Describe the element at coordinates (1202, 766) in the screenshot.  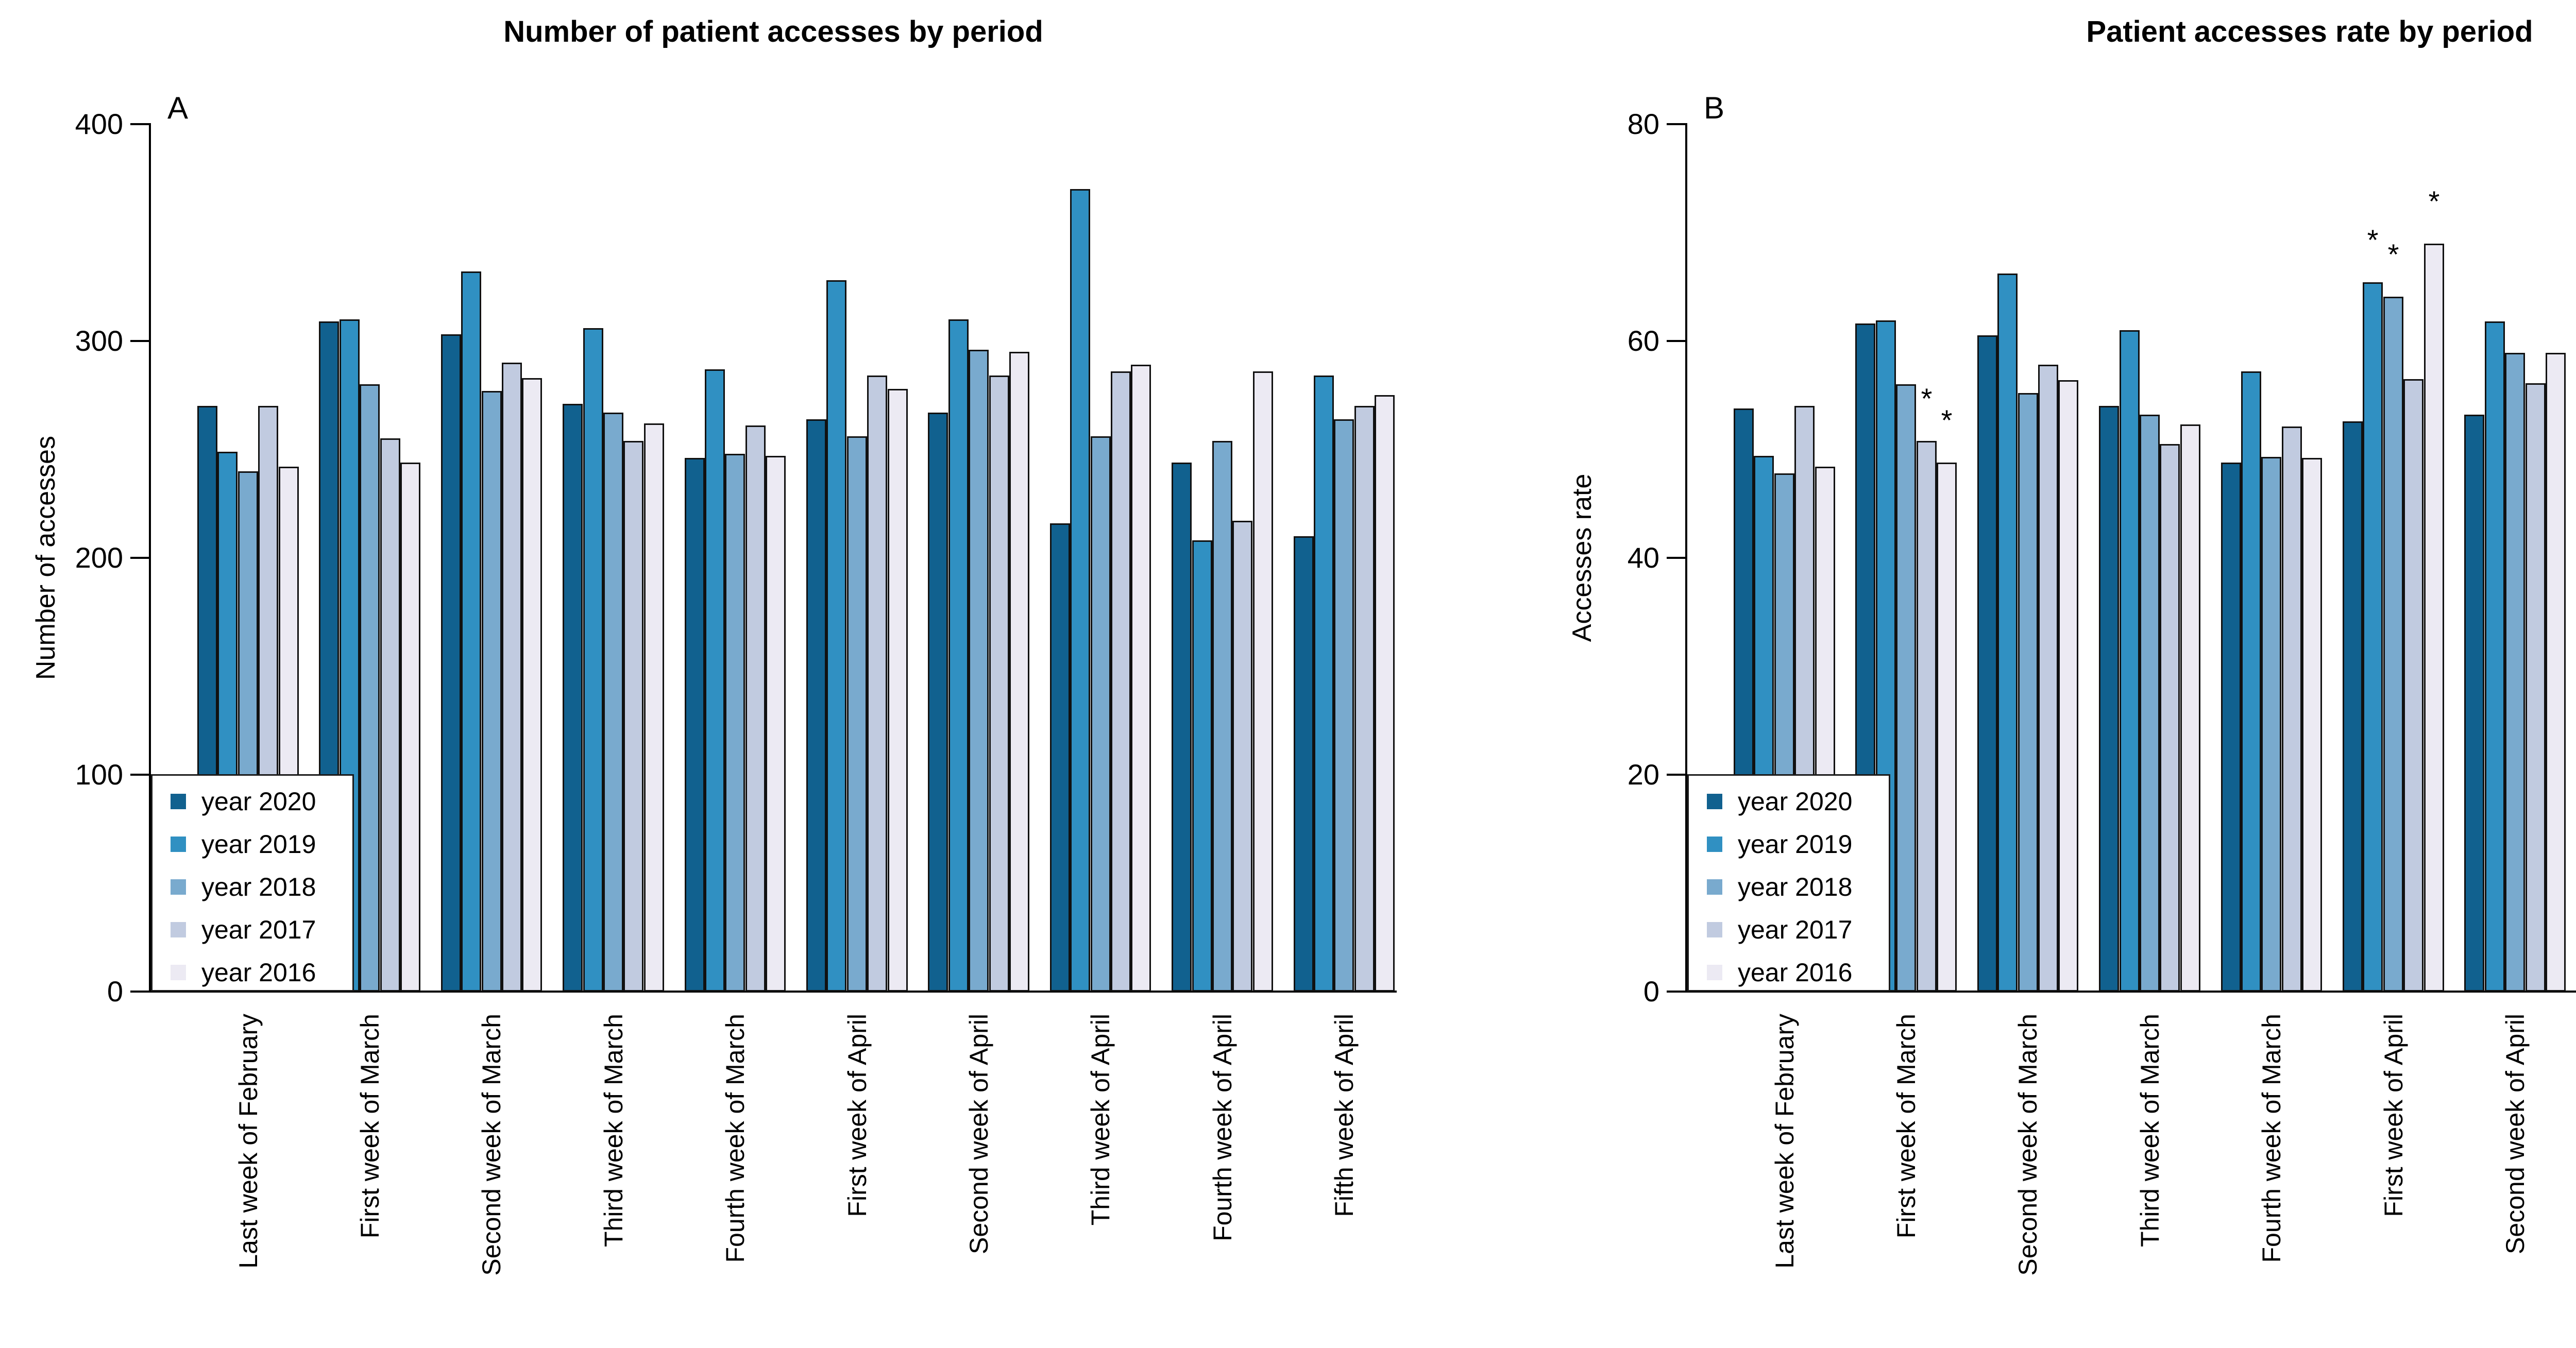
I see `bar-year-2019-group9` at that location.